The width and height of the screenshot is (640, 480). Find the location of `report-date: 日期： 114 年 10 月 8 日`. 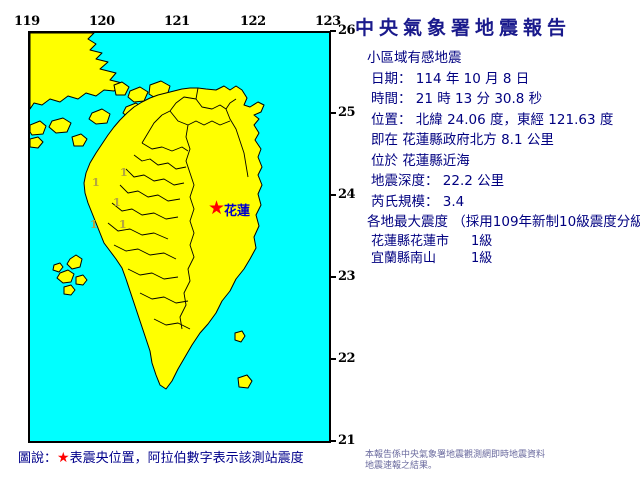

report-date: 日期： 114 年 10 月 8 日 is located at coordinates (450, 78).